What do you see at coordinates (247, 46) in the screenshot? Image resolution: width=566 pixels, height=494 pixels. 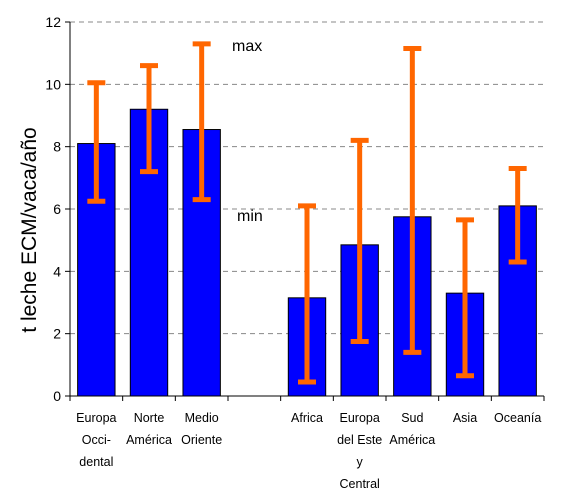 I see `annotation-max: max` at bounding box center [247, 46].